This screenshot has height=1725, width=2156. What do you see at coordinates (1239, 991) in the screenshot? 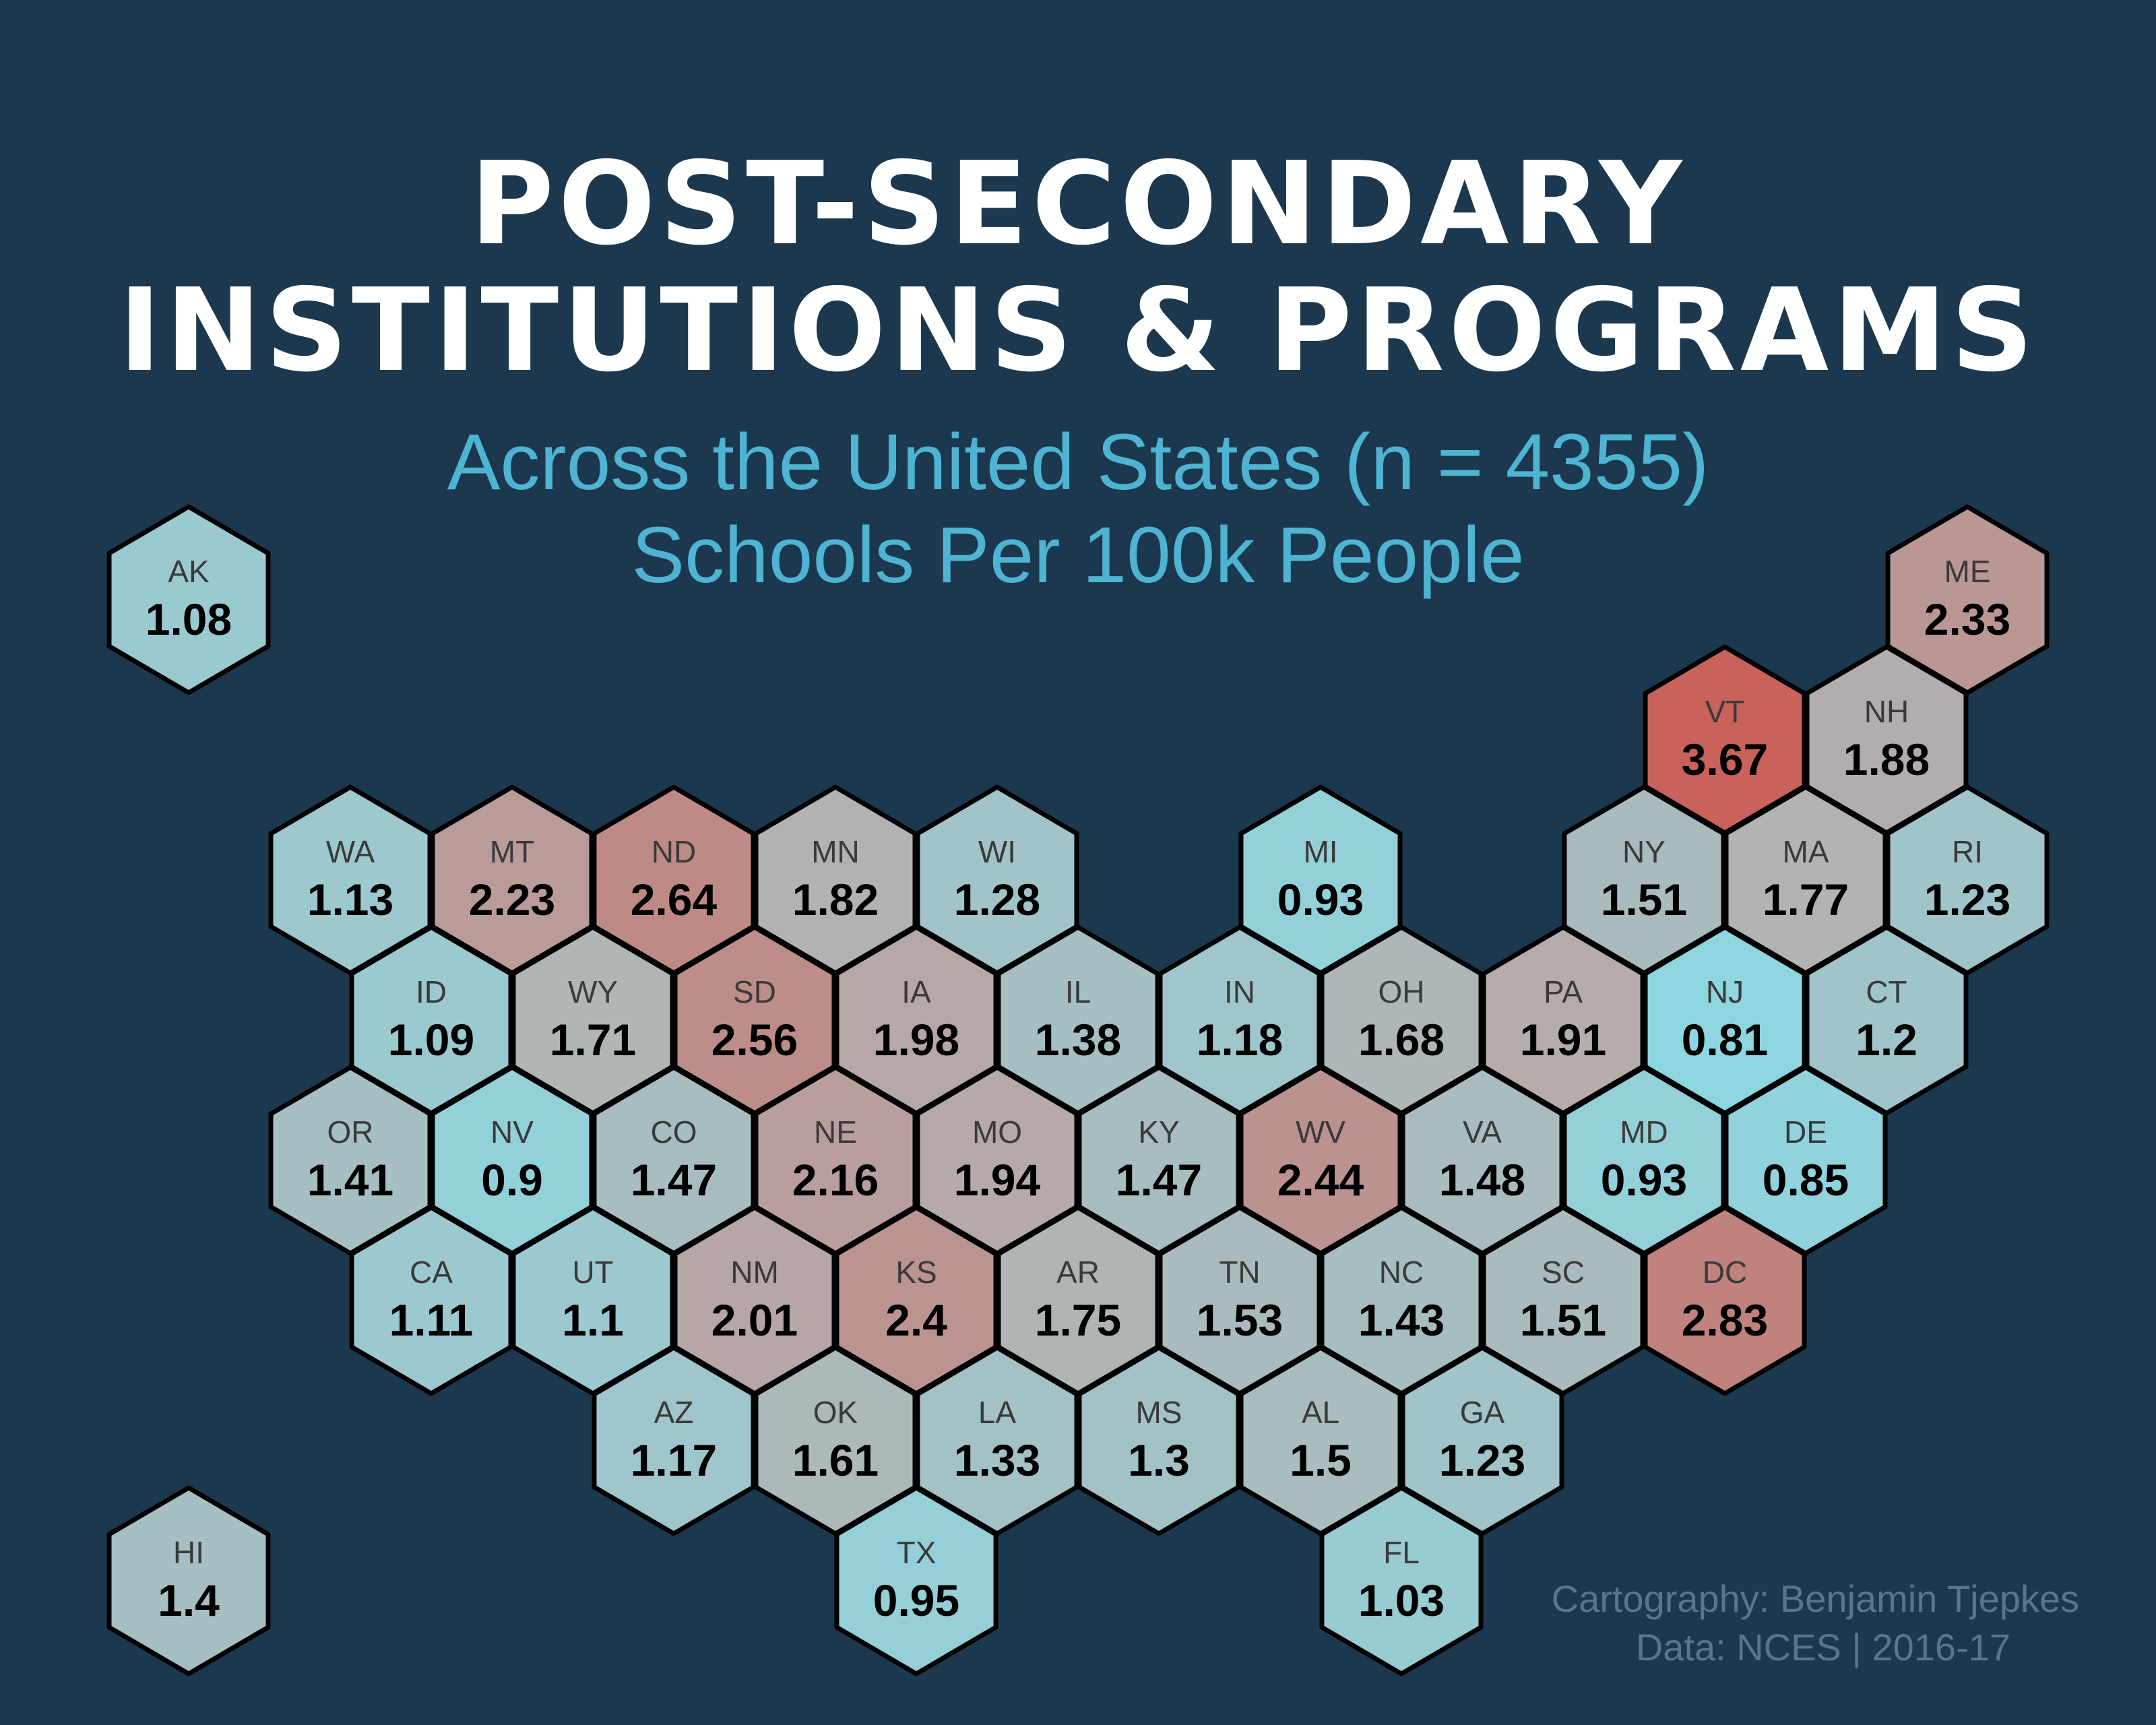
I see `state-abbr-label: IN` at bounding box center [1239, 991].